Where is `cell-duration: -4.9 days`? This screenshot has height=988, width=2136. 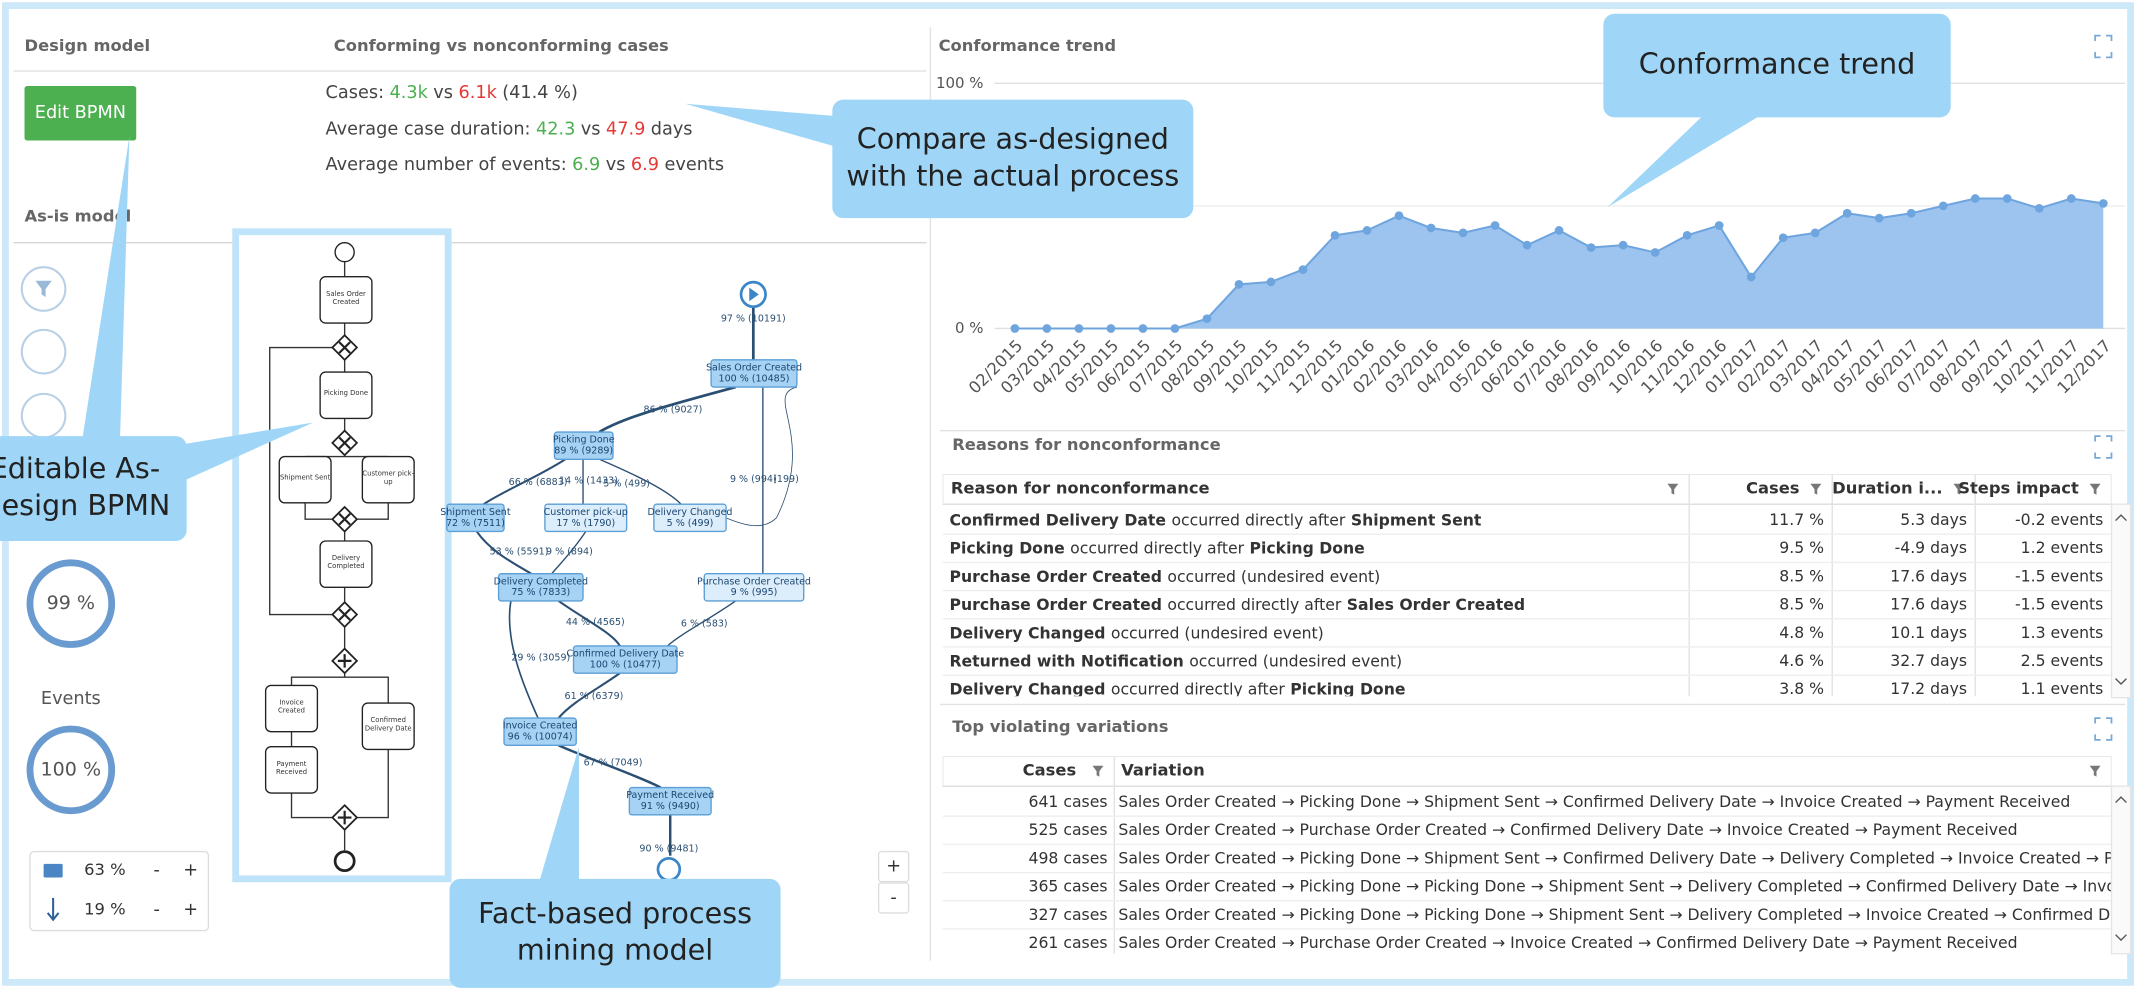 cell-duration: -4.9 days is located at coordinates (1931, 547).